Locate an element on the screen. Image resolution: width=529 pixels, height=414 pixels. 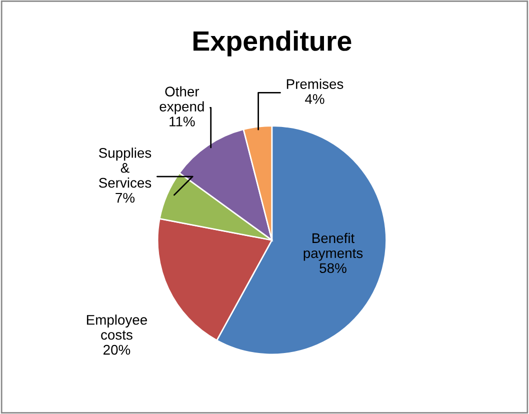
data-label: 4% is located at coordinates (314, 99).